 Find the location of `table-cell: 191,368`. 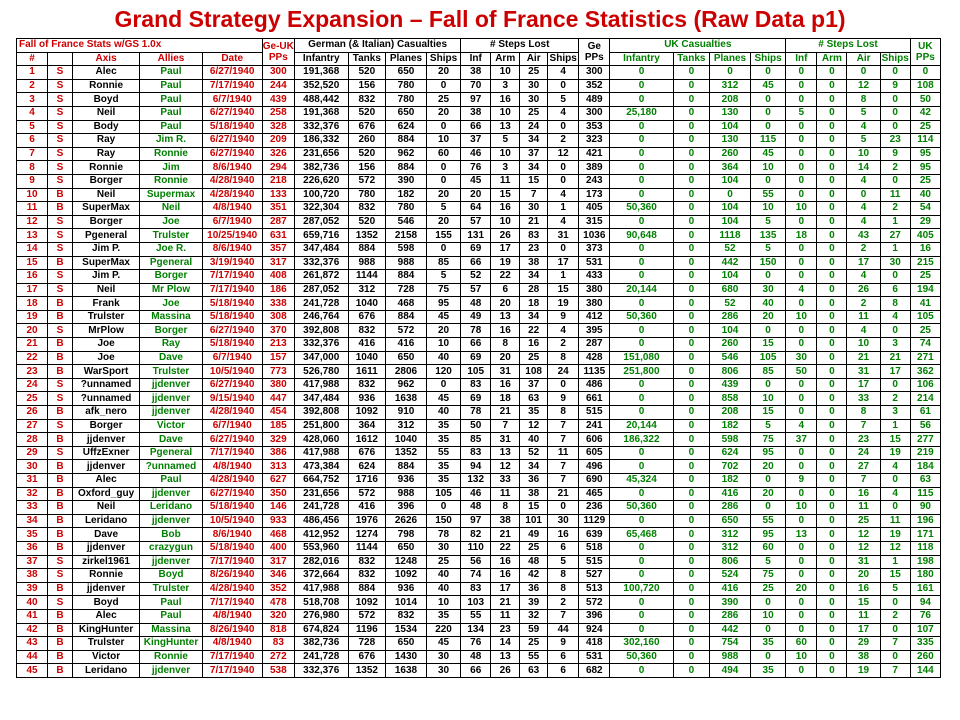

table-cell: 191,368 is located at coordinates (321, 72).